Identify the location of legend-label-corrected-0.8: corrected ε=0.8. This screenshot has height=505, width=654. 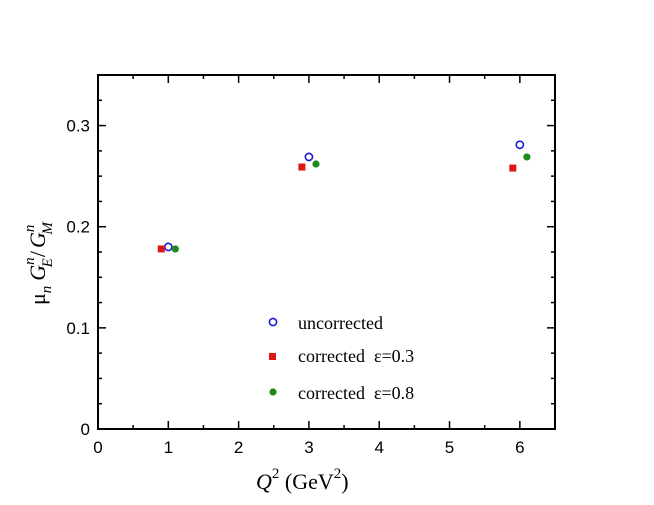
(356, 393).